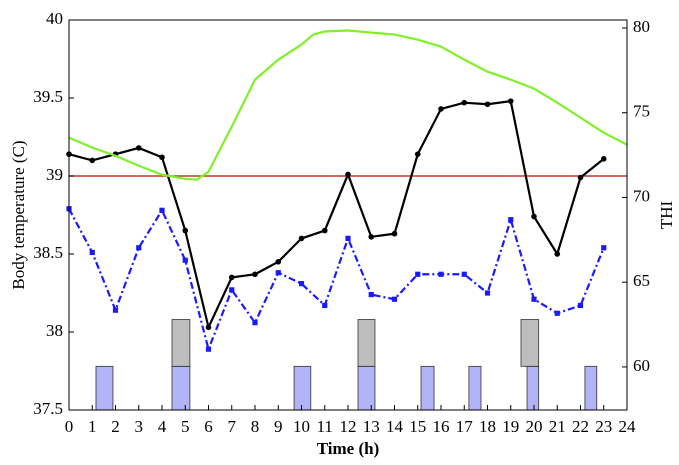 The image size is (679, 465). Describe the element at coordinates (441, 426) in the screenshot. I see `x-tick-label: 16` at that location.